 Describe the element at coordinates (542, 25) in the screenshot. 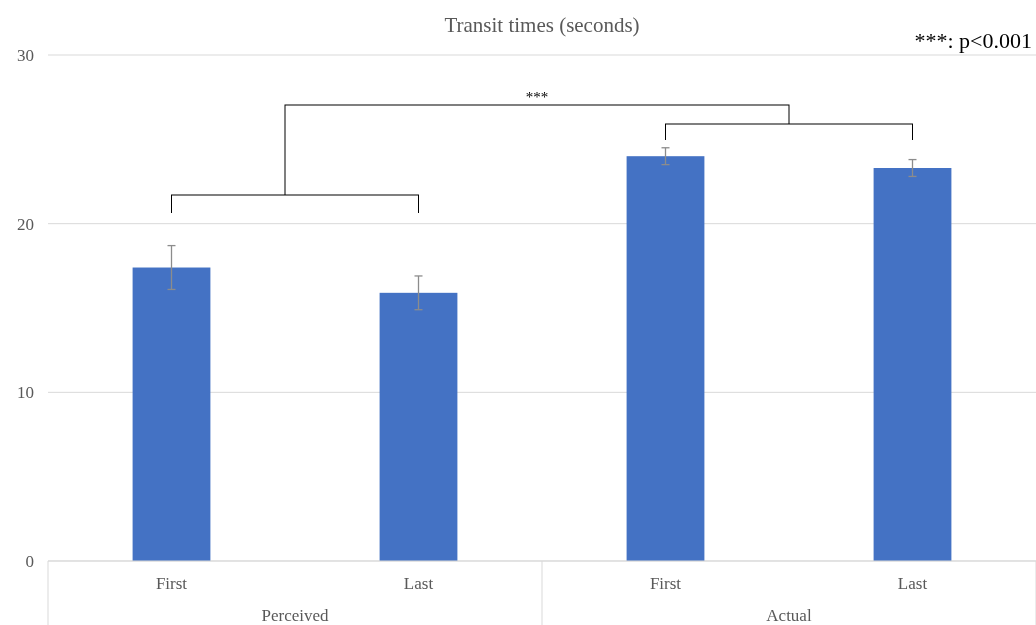

I see `chart-title: Transit times (seconds)` at that location.